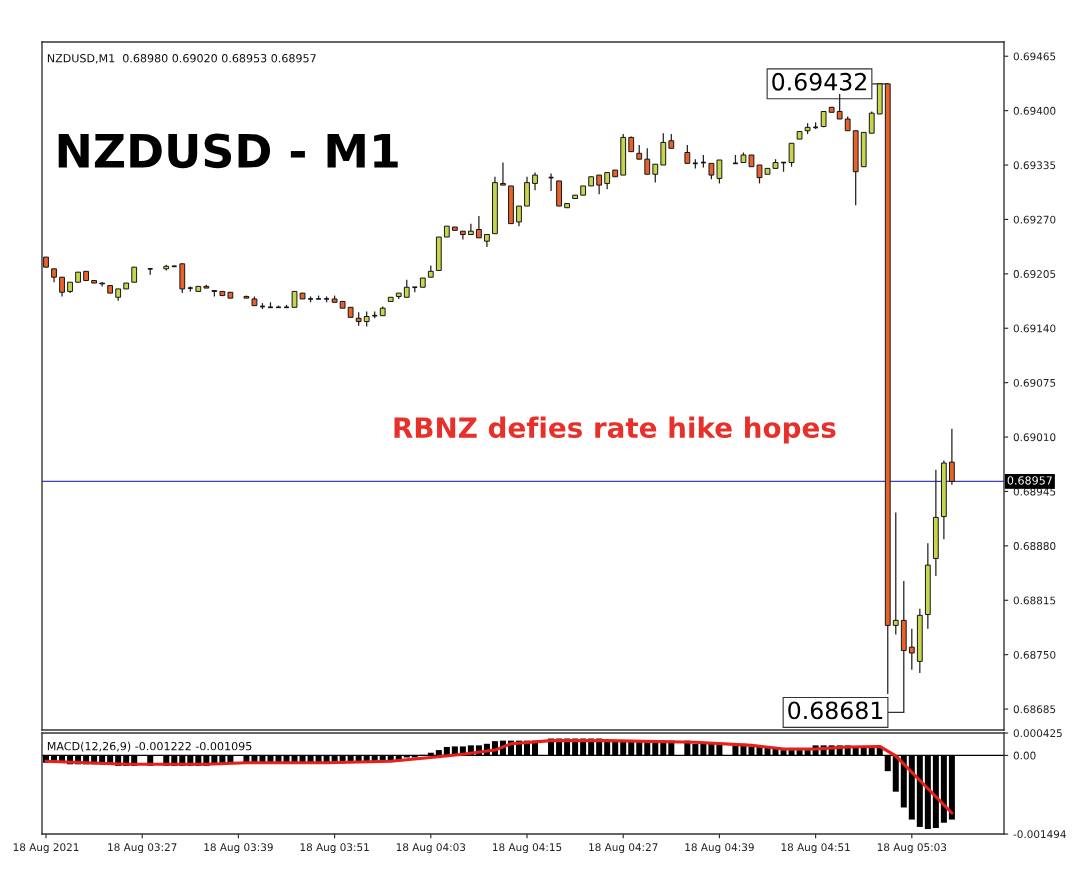 This screenshot has height=869, width=1080. I want to click on text: NZDUSD,M1 0.68980 0.69020 0.68953 0.68957, so click(181, 59).